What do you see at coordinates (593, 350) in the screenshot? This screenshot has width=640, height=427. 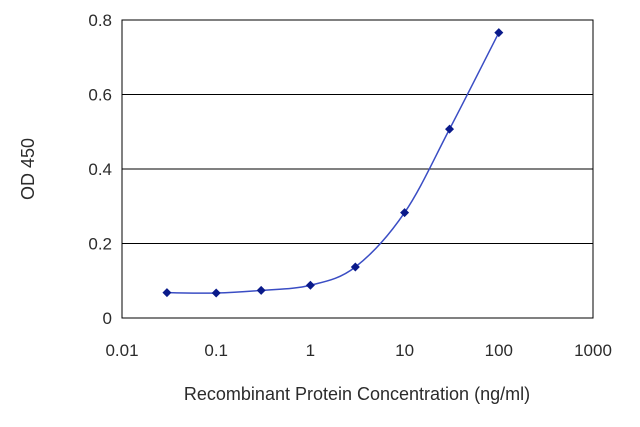 I see `x-tick-label: 1000` at bounding box center [593, 350].